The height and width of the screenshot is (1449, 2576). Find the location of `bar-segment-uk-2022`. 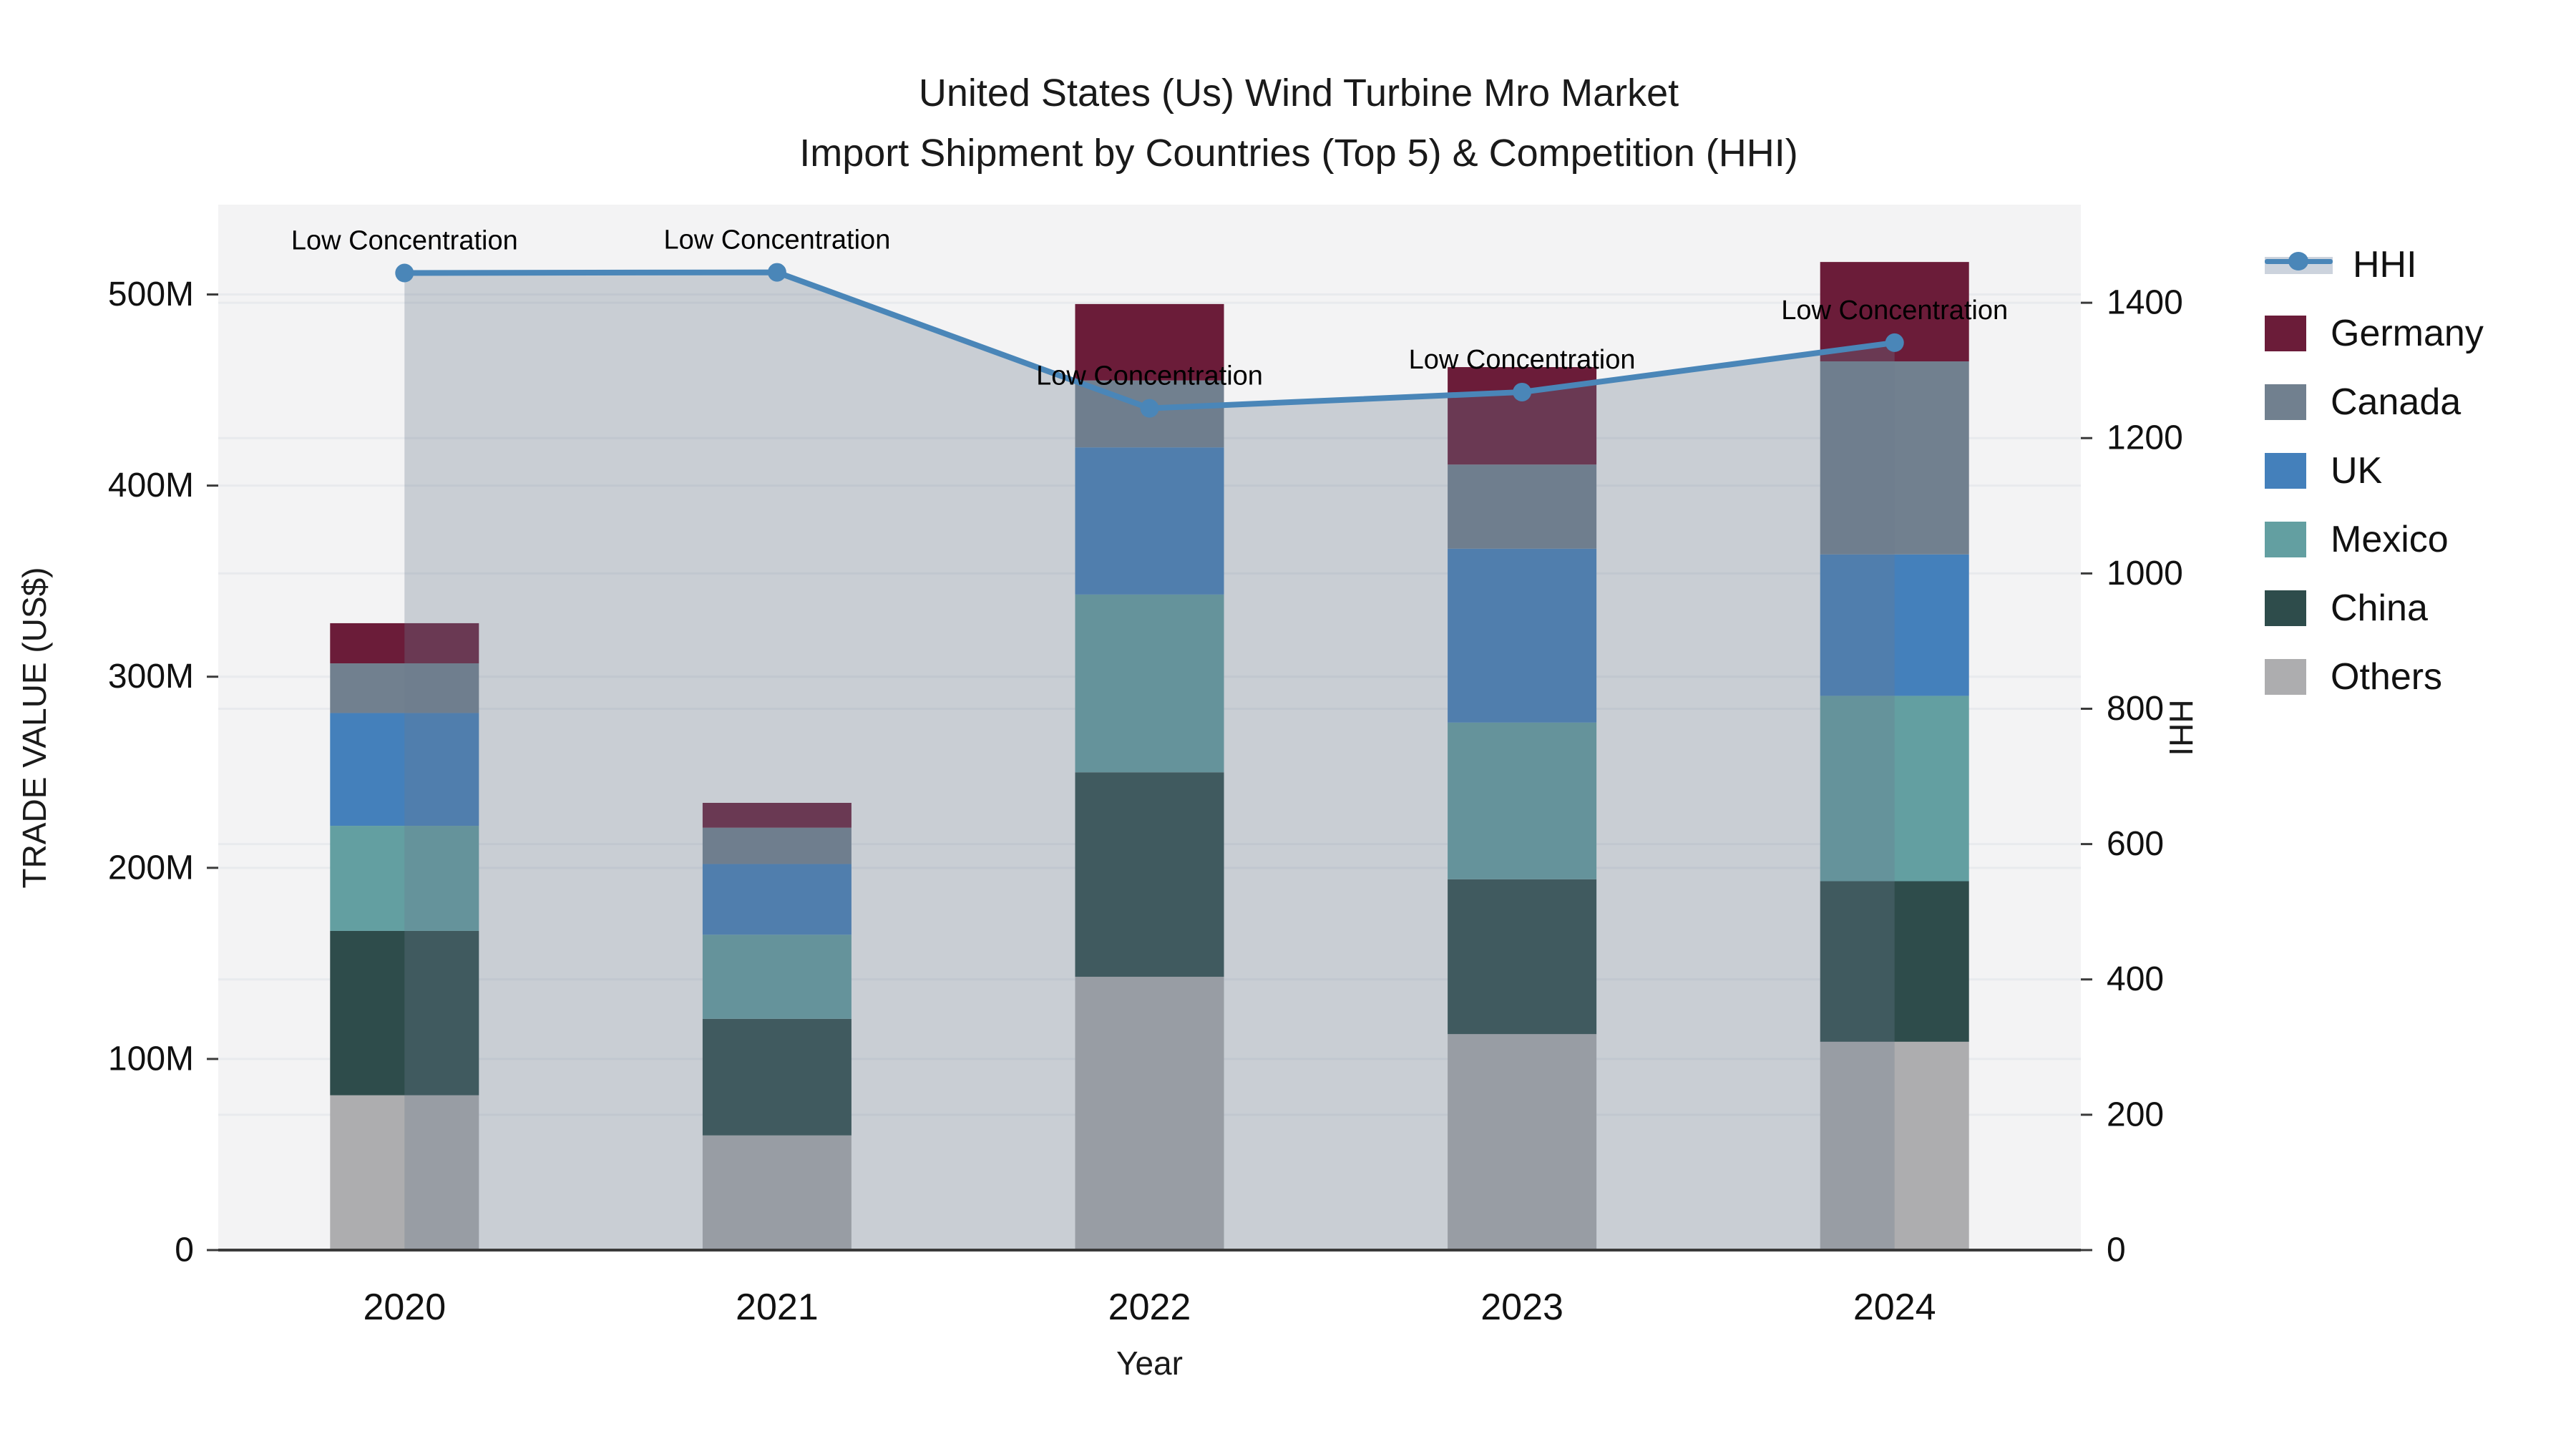

bar-segment-uk-2022 is located at coordinates (1149, 521).